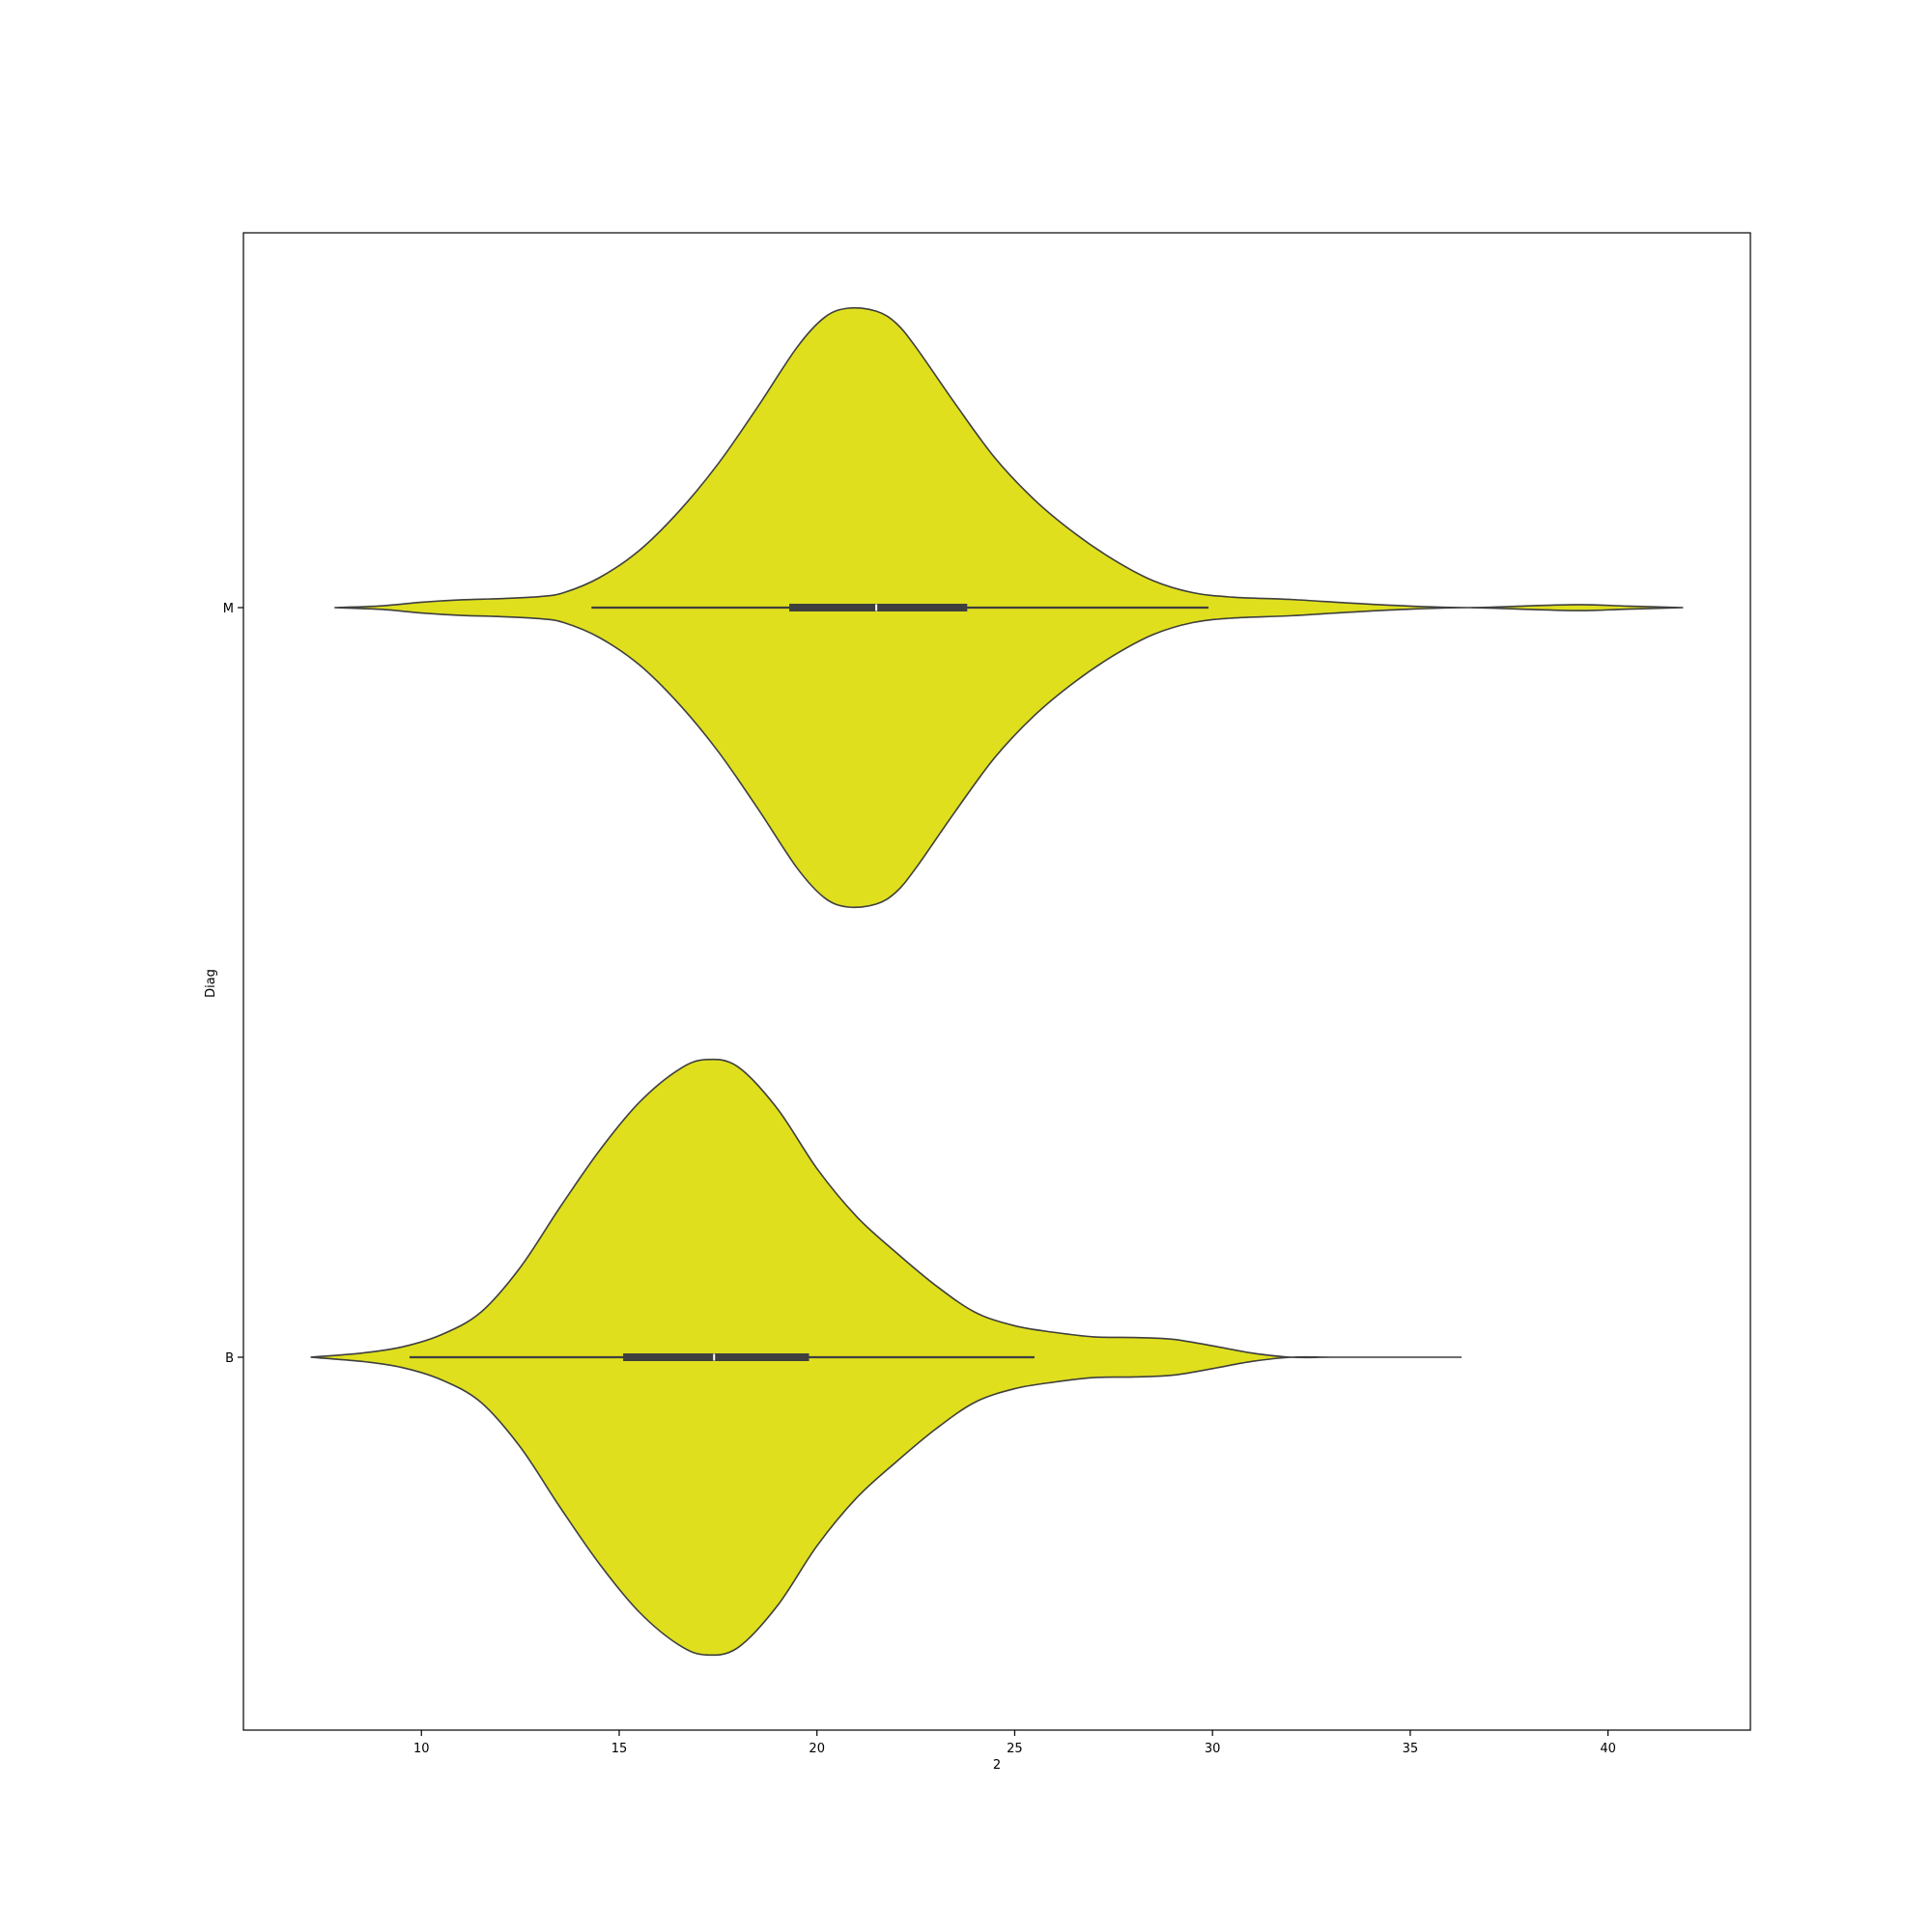 The image size is (1932, 1932). I want to click on x-tick-label: 15, so click(619, 1749).